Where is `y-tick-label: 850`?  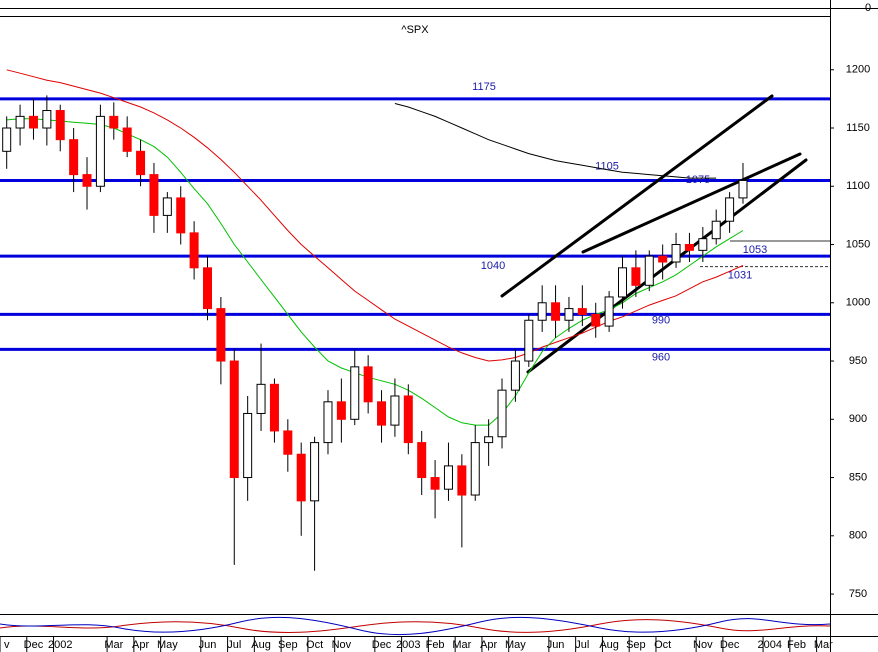
y-tick-label: 850 is located at coordinates (858, 477).